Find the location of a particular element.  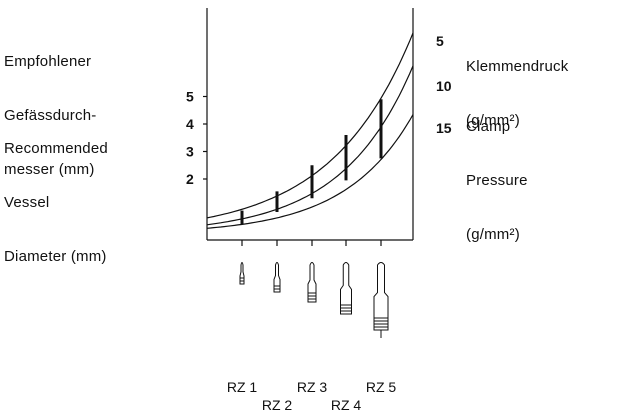

label-clamp-pressure-de: Klemmendruck (g/mm²) is located at coordinates (517, 85).